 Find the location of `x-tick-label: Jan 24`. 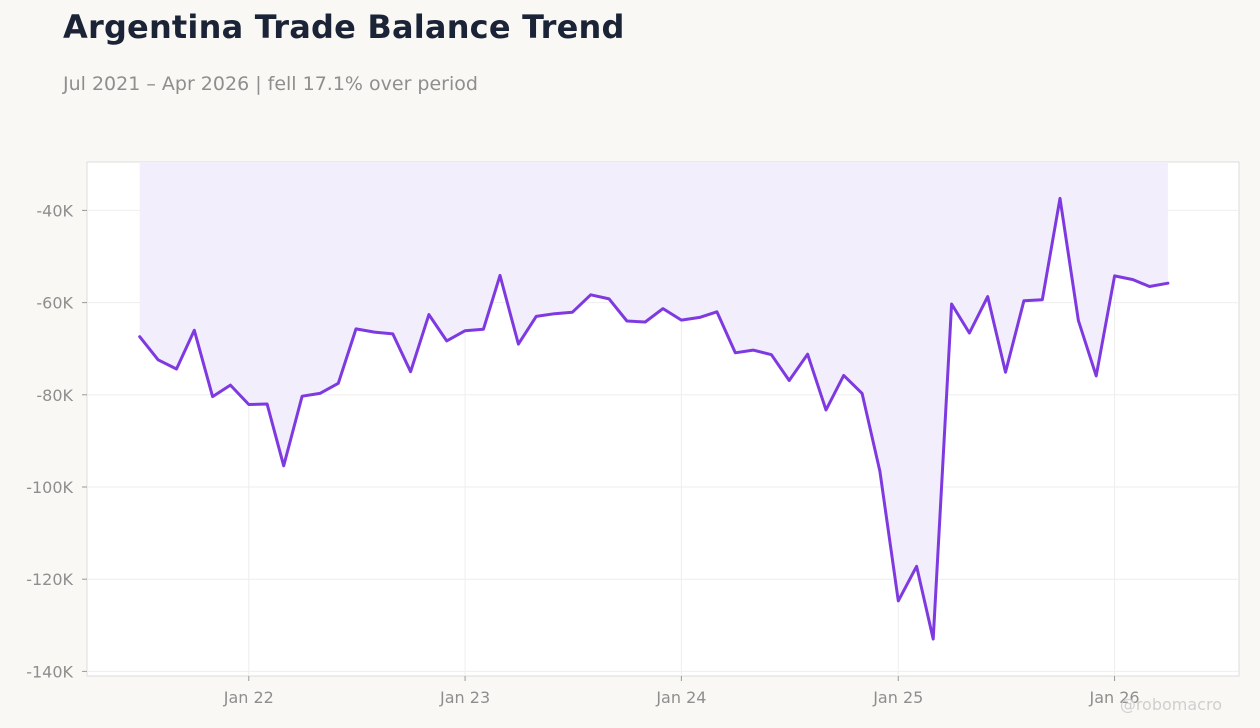

x-tick-label: Jan 24 is located at coordinates (680, 697).